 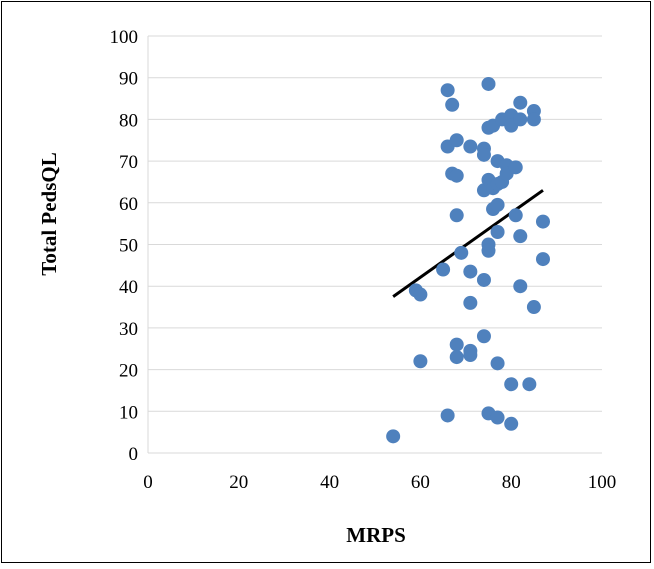 I want to click on y-tick-label-0: 0, so click(x=134, y=454).